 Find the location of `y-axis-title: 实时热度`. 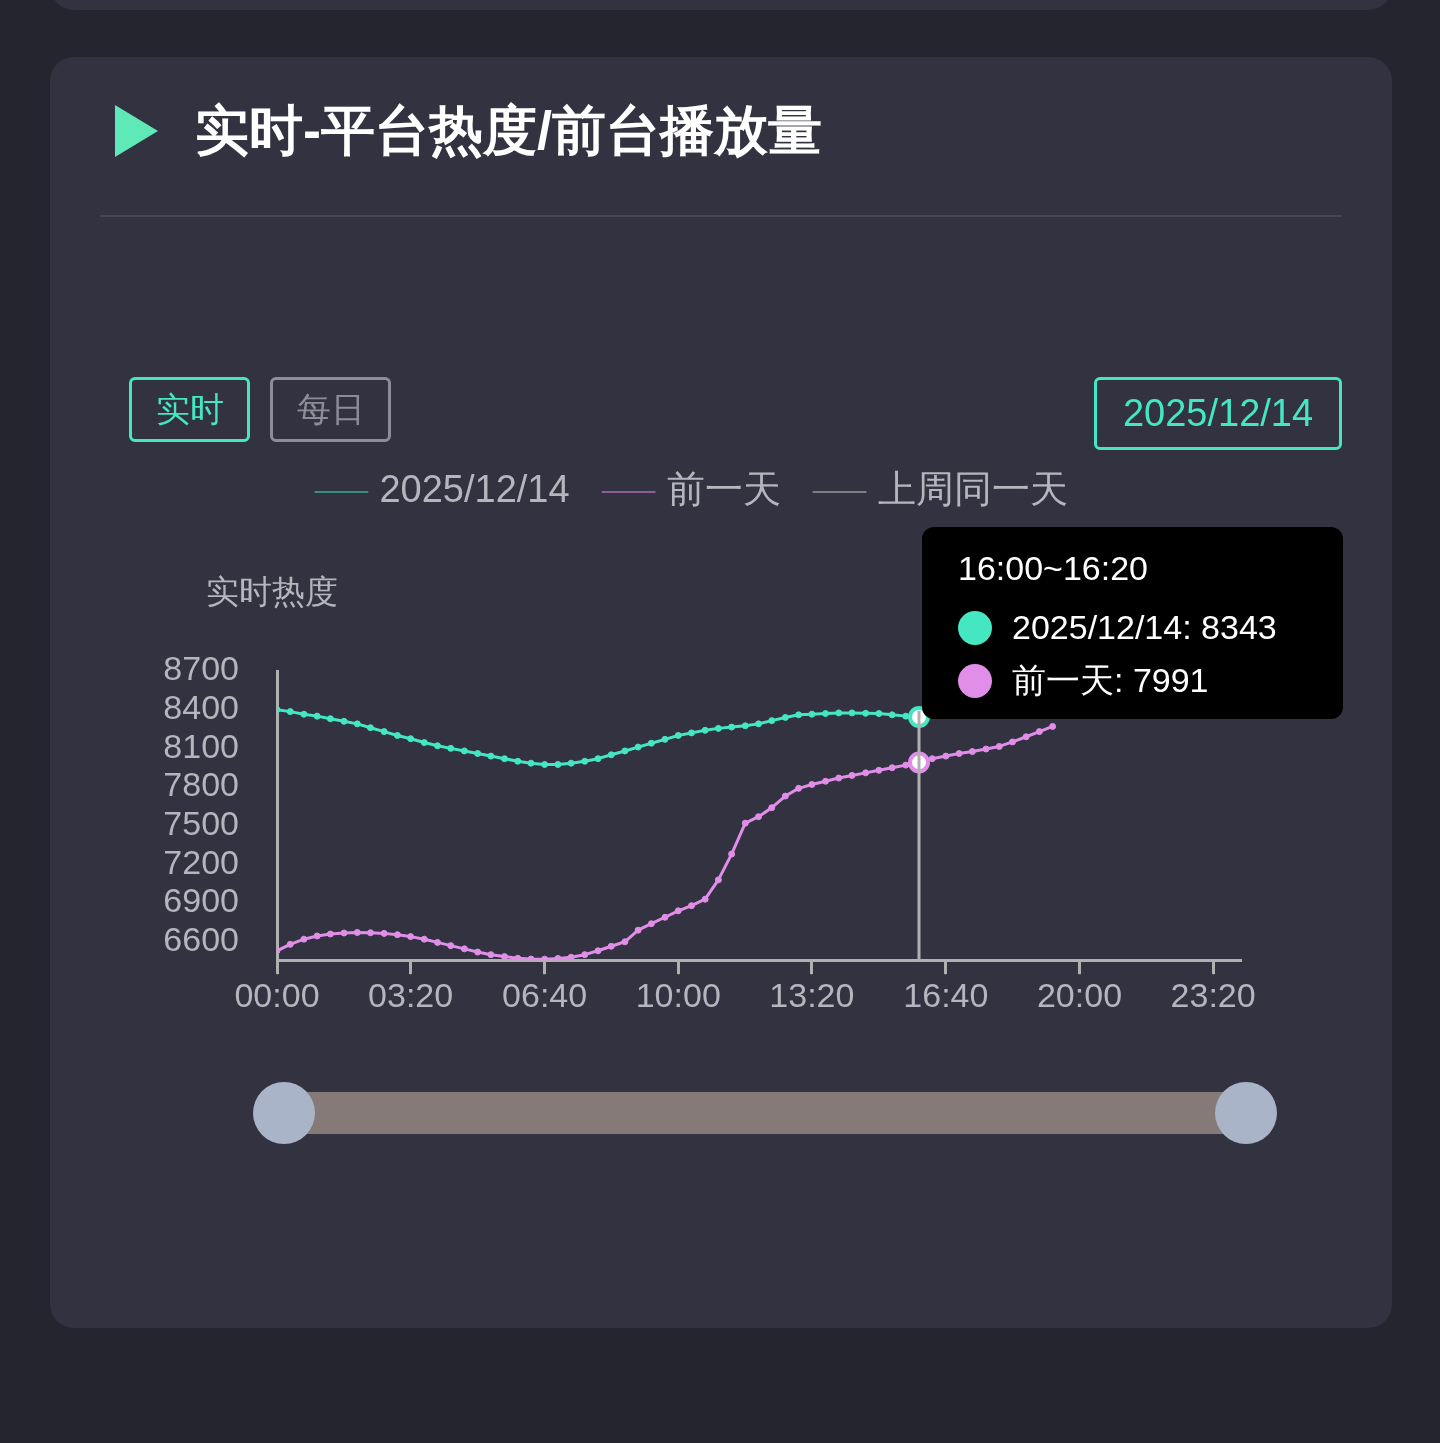

y-axis-title: 实时热度 is located at coordinates (272, 592).